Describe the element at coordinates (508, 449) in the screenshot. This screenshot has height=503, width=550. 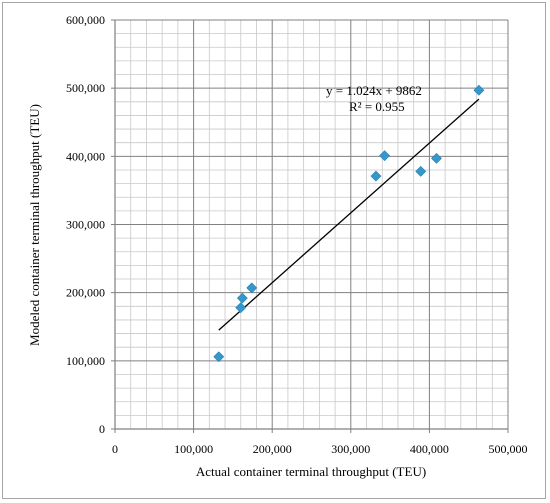
I see `x-tick-label: 500,000` at that location.